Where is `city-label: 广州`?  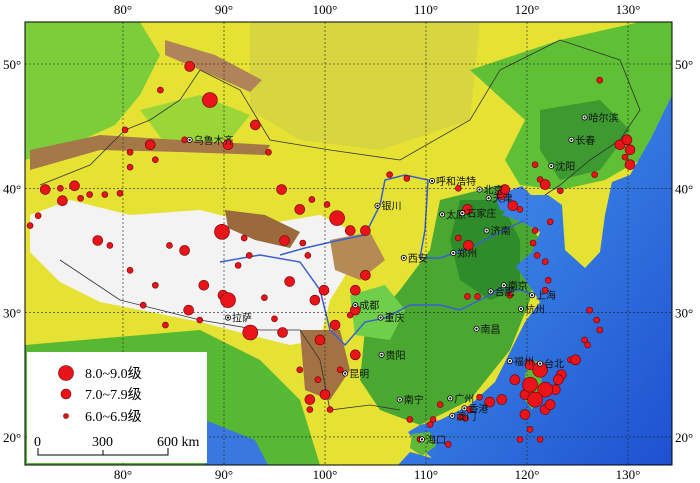
city-label: 广州 is located at coordinates (464, 399).